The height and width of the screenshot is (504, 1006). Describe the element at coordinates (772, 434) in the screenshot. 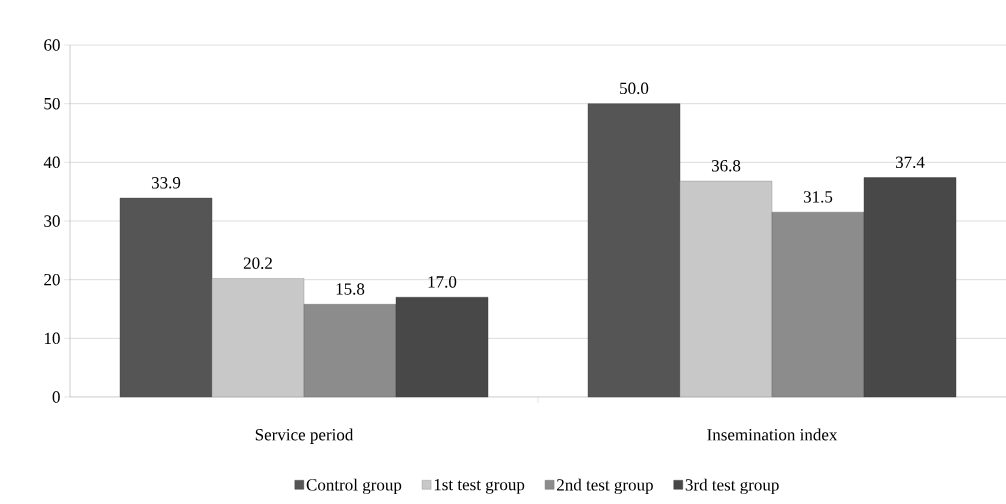

I see `x-tick-label: Insemination index` at that location.